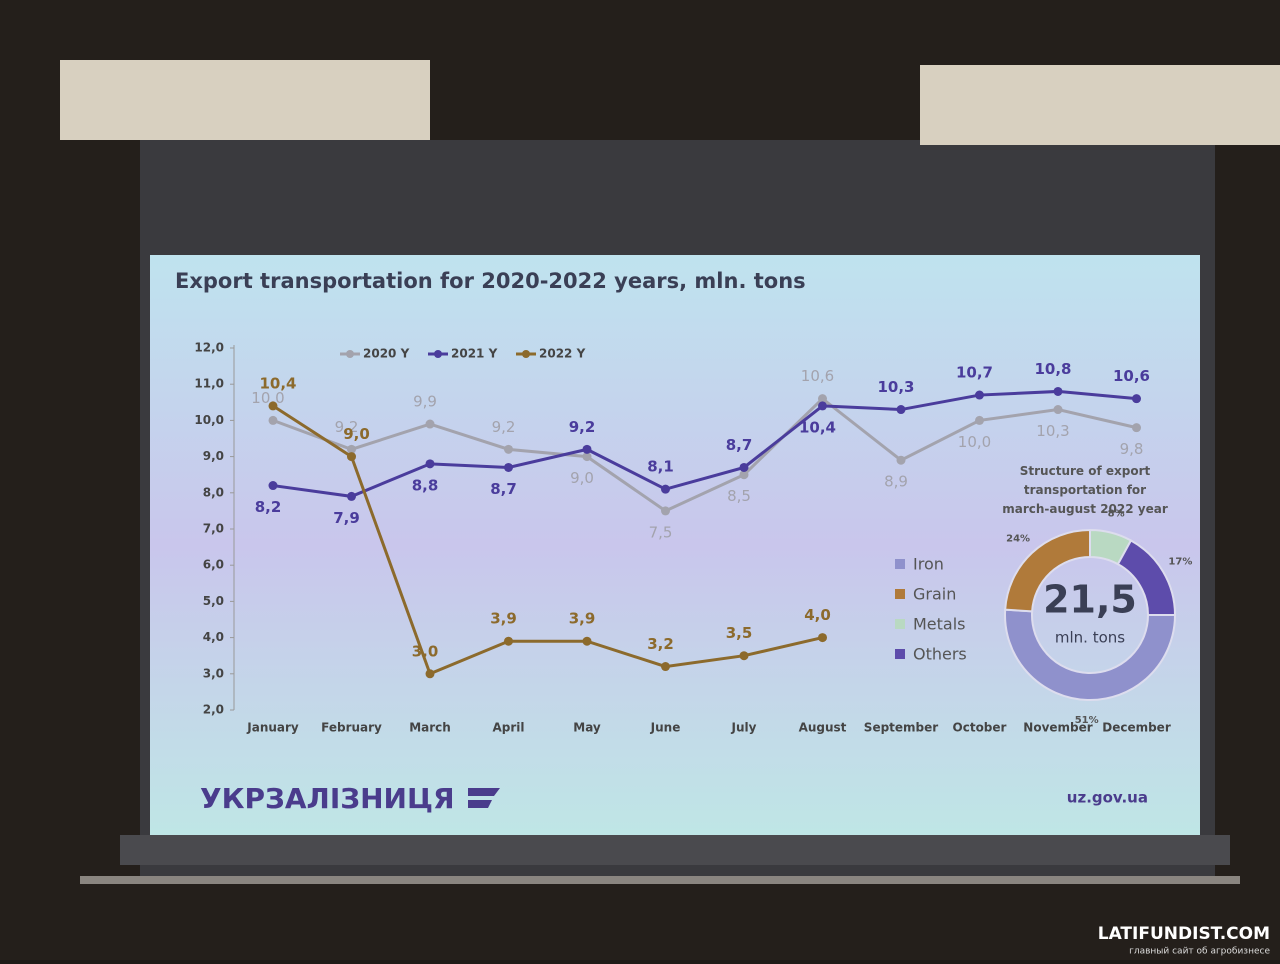 The height and width of the screenshot is (964, 1280). I want to click on x-tick-label: July, so click(744, 728).